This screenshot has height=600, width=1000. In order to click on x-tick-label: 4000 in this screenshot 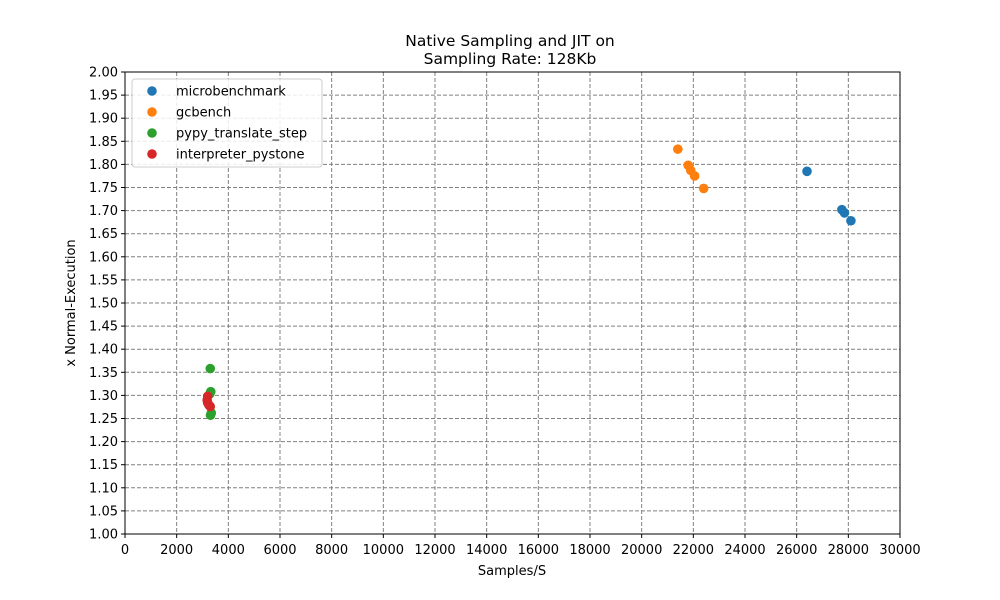, I will do `click(228, 550)`.